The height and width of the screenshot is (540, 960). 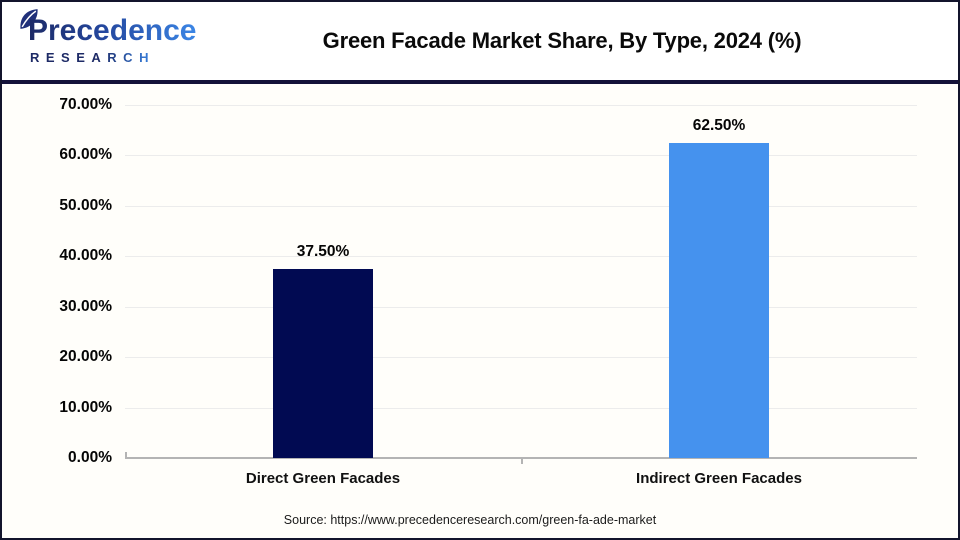 I want to click on precedence-research-logo: Precedence RESEARCH, so click(x=128, y=37).